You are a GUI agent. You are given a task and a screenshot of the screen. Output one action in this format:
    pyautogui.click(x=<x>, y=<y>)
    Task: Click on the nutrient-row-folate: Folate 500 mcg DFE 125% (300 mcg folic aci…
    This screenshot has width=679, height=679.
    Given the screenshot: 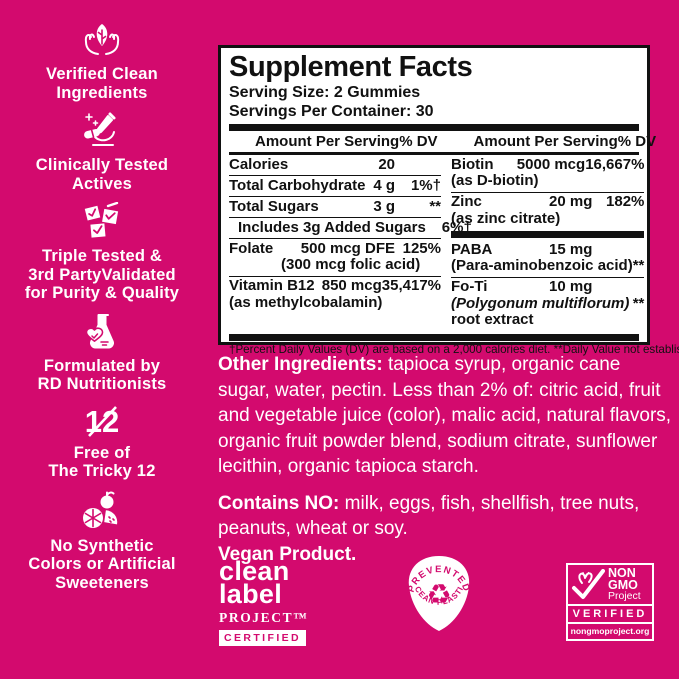 What is the action you would take?
    pyautogui.click(x=335, y=258)
    